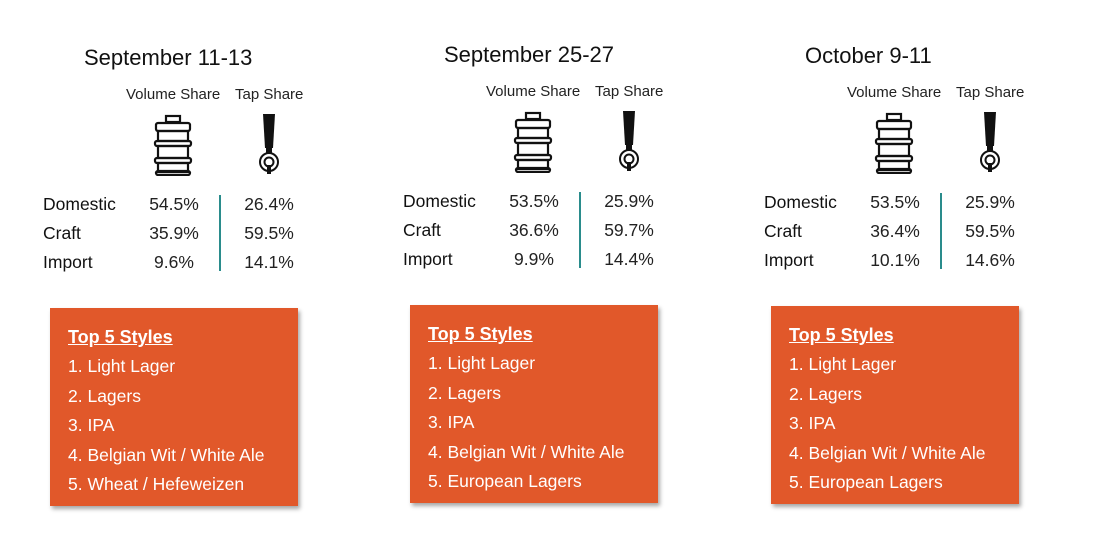 This screenshot has width=1098, height=550. What do you see at coordinates (895, 231) in the screenshot?
I see `volume-share-value: 36.4%` at bounding box center [895, 231].